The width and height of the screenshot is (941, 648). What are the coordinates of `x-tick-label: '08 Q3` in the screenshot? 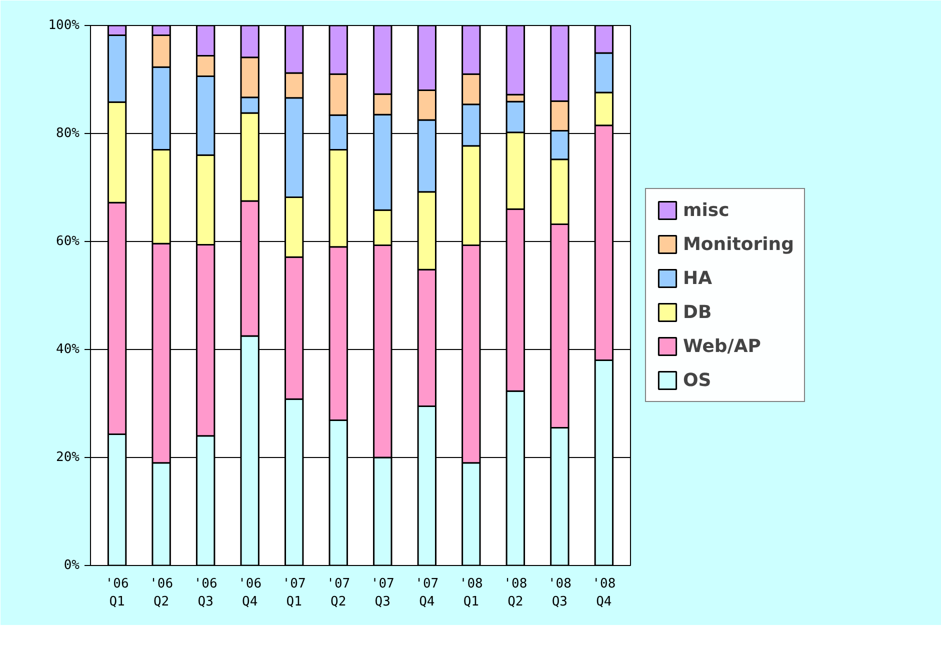 It's located at (560, 593).